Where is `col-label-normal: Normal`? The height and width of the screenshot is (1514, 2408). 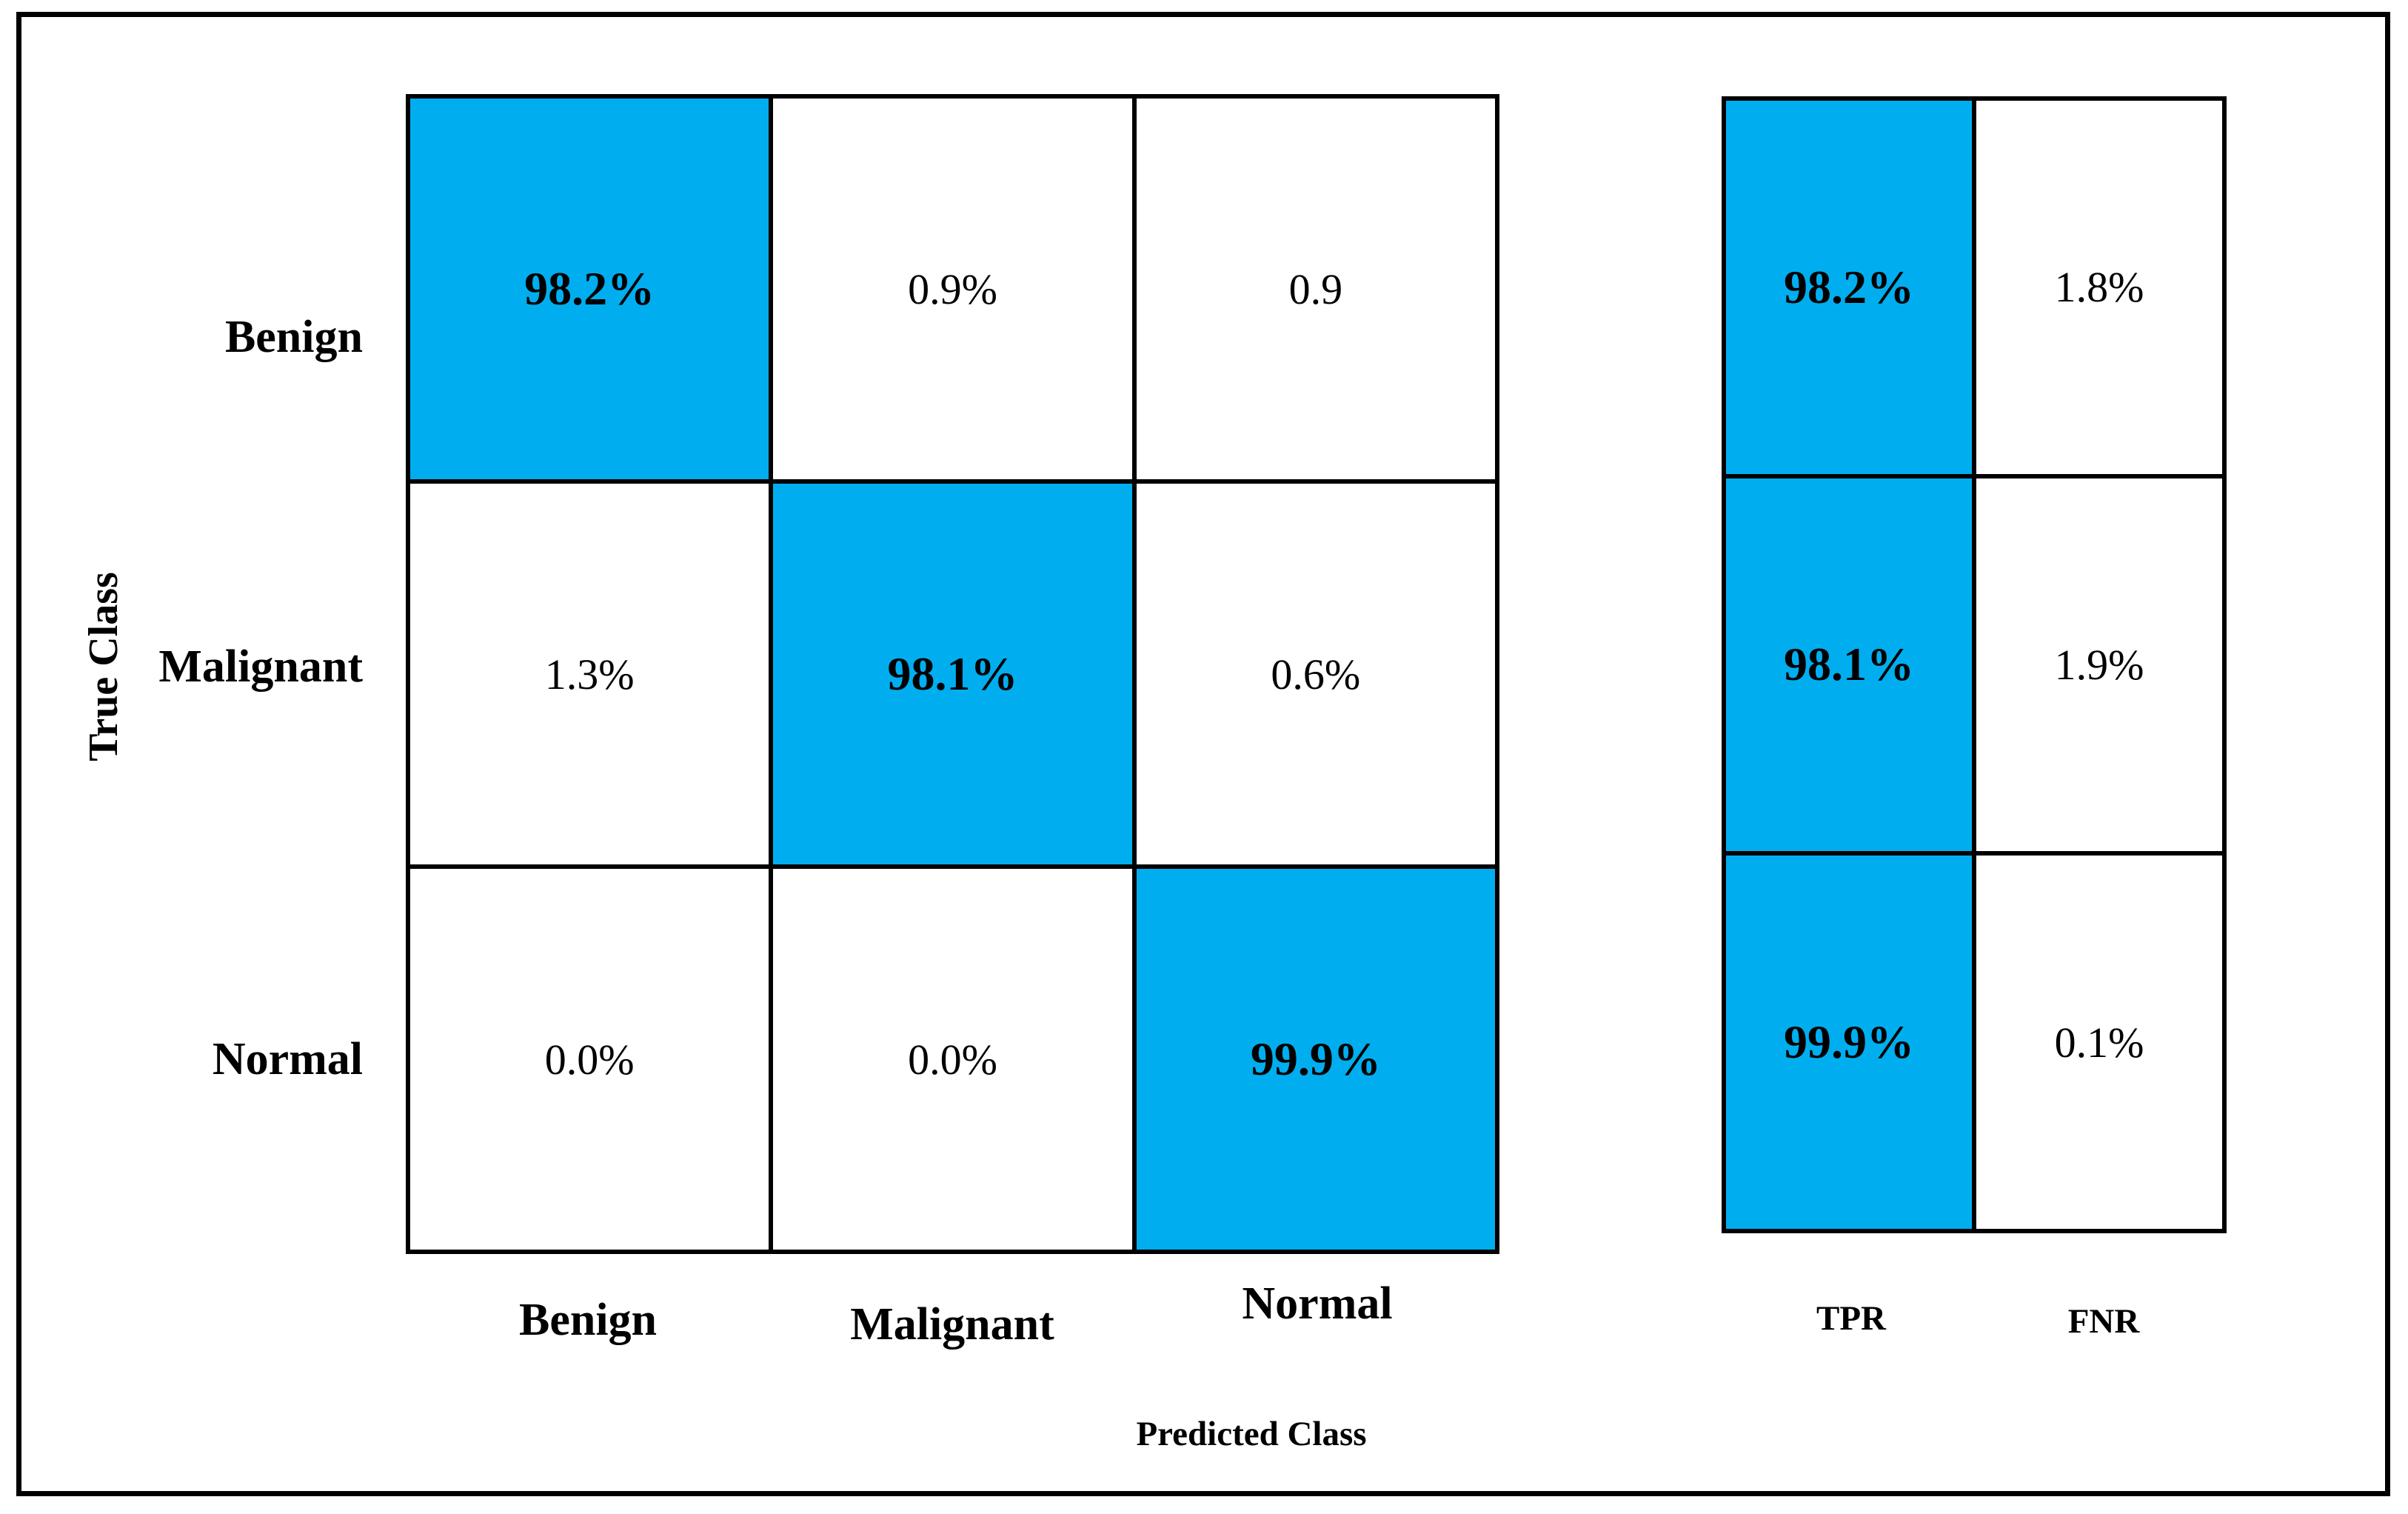 col-label-normal: Normal is located at coordinates (1317, 1303).